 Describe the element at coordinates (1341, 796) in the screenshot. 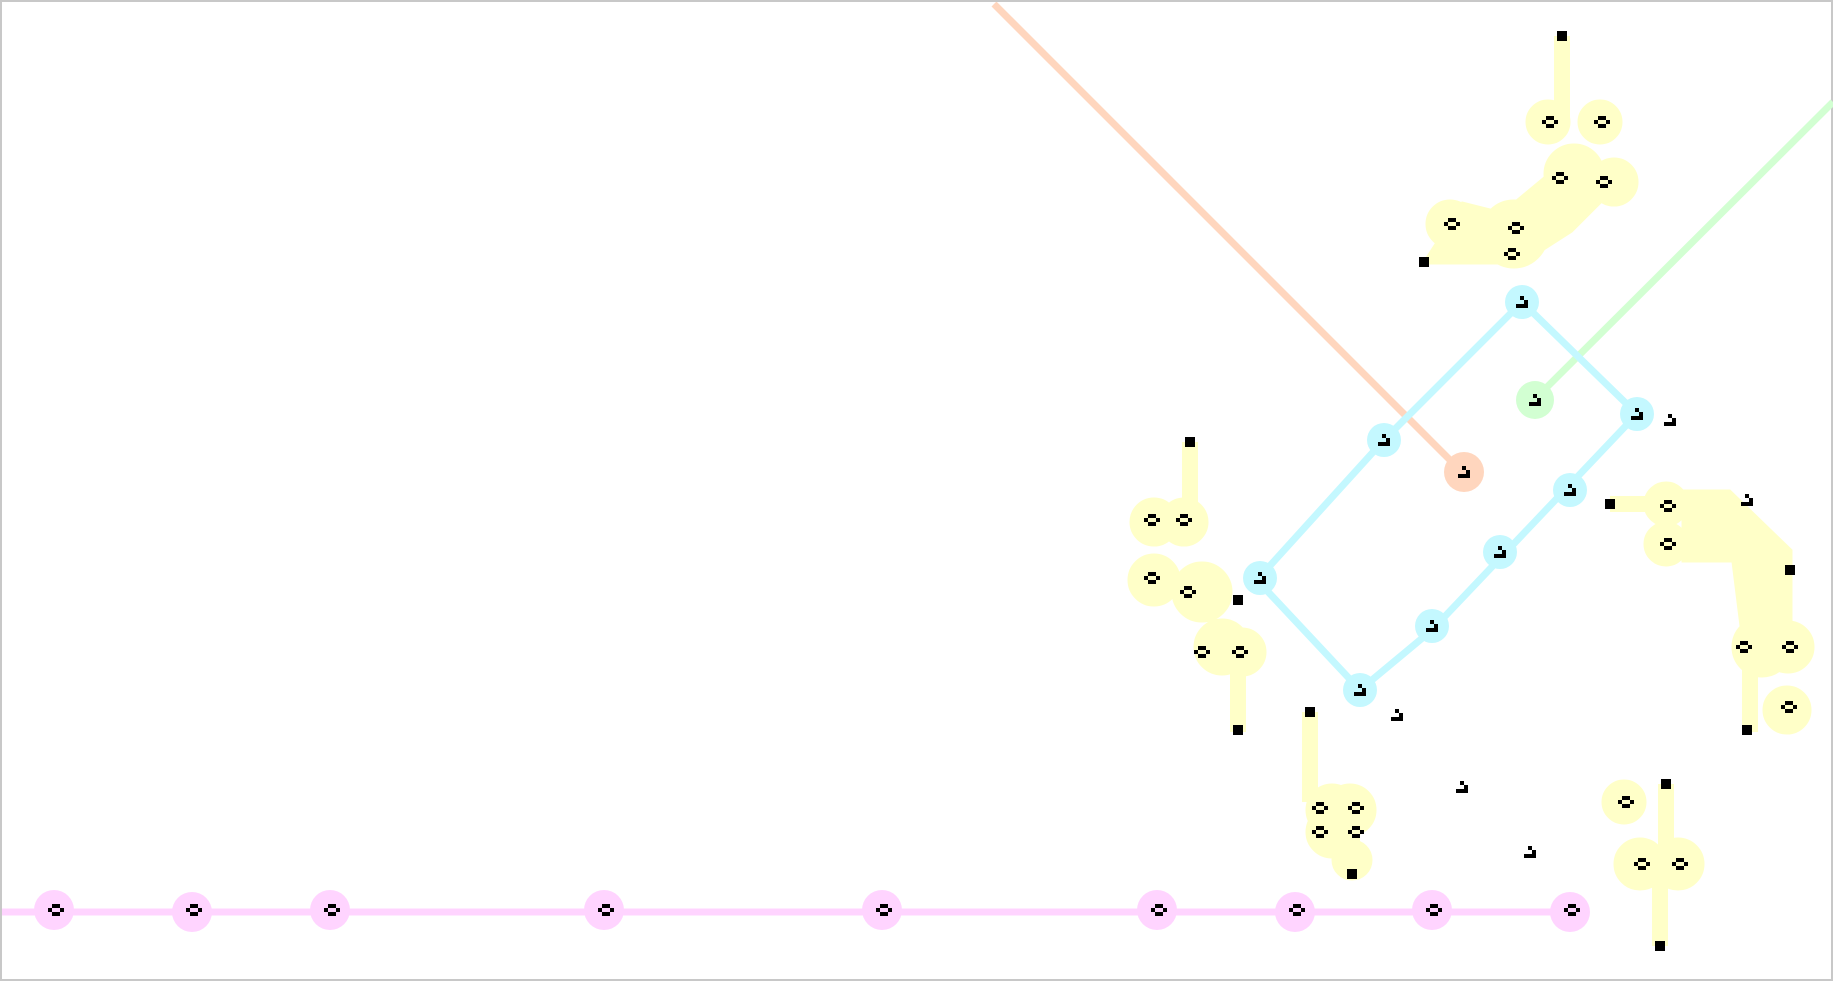

I see `gun-bottom-middle` at that location.